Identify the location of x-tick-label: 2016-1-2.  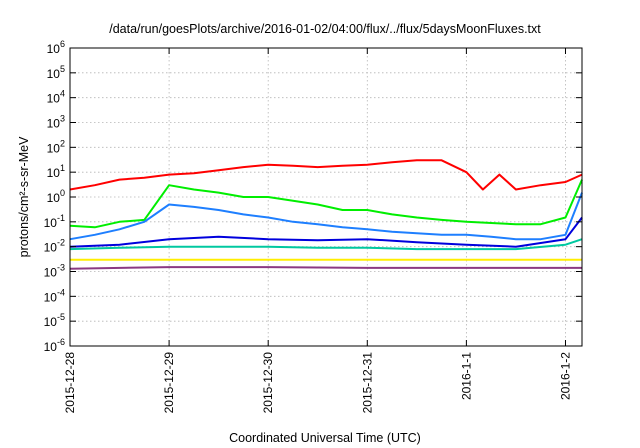
(565, 376).